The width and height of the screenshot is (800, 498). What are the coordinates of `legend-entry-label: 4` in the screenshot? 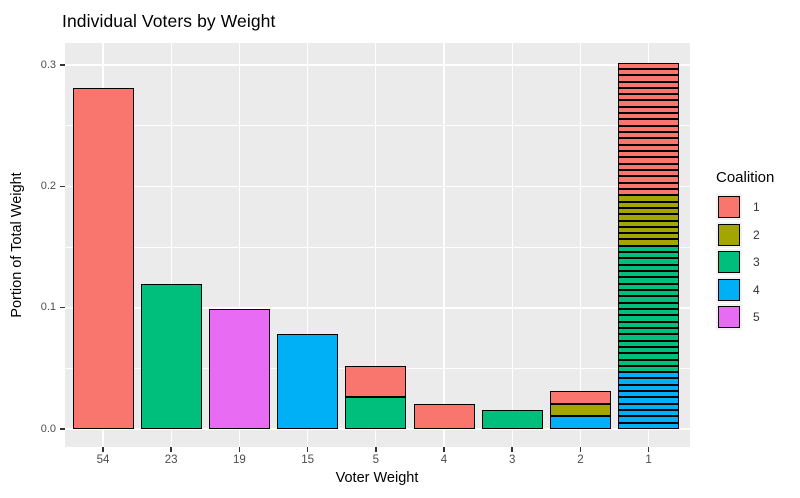 It's located at (756, 289).